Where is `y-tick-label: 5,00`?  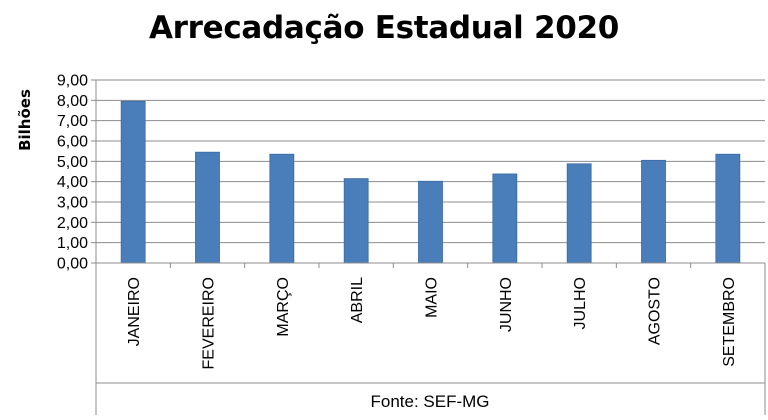 y-tick-label: 5,00 is located at coordinates (72, 162).